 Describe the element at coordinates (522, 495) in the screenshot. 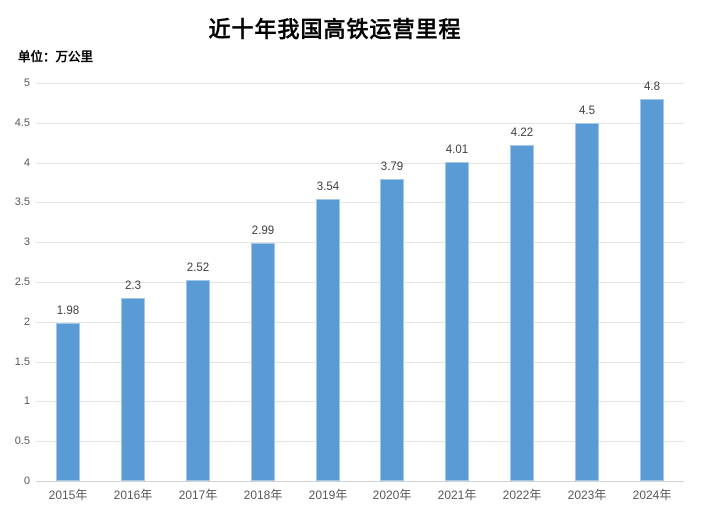

I see `x-tick-label: 2022年` at that location.